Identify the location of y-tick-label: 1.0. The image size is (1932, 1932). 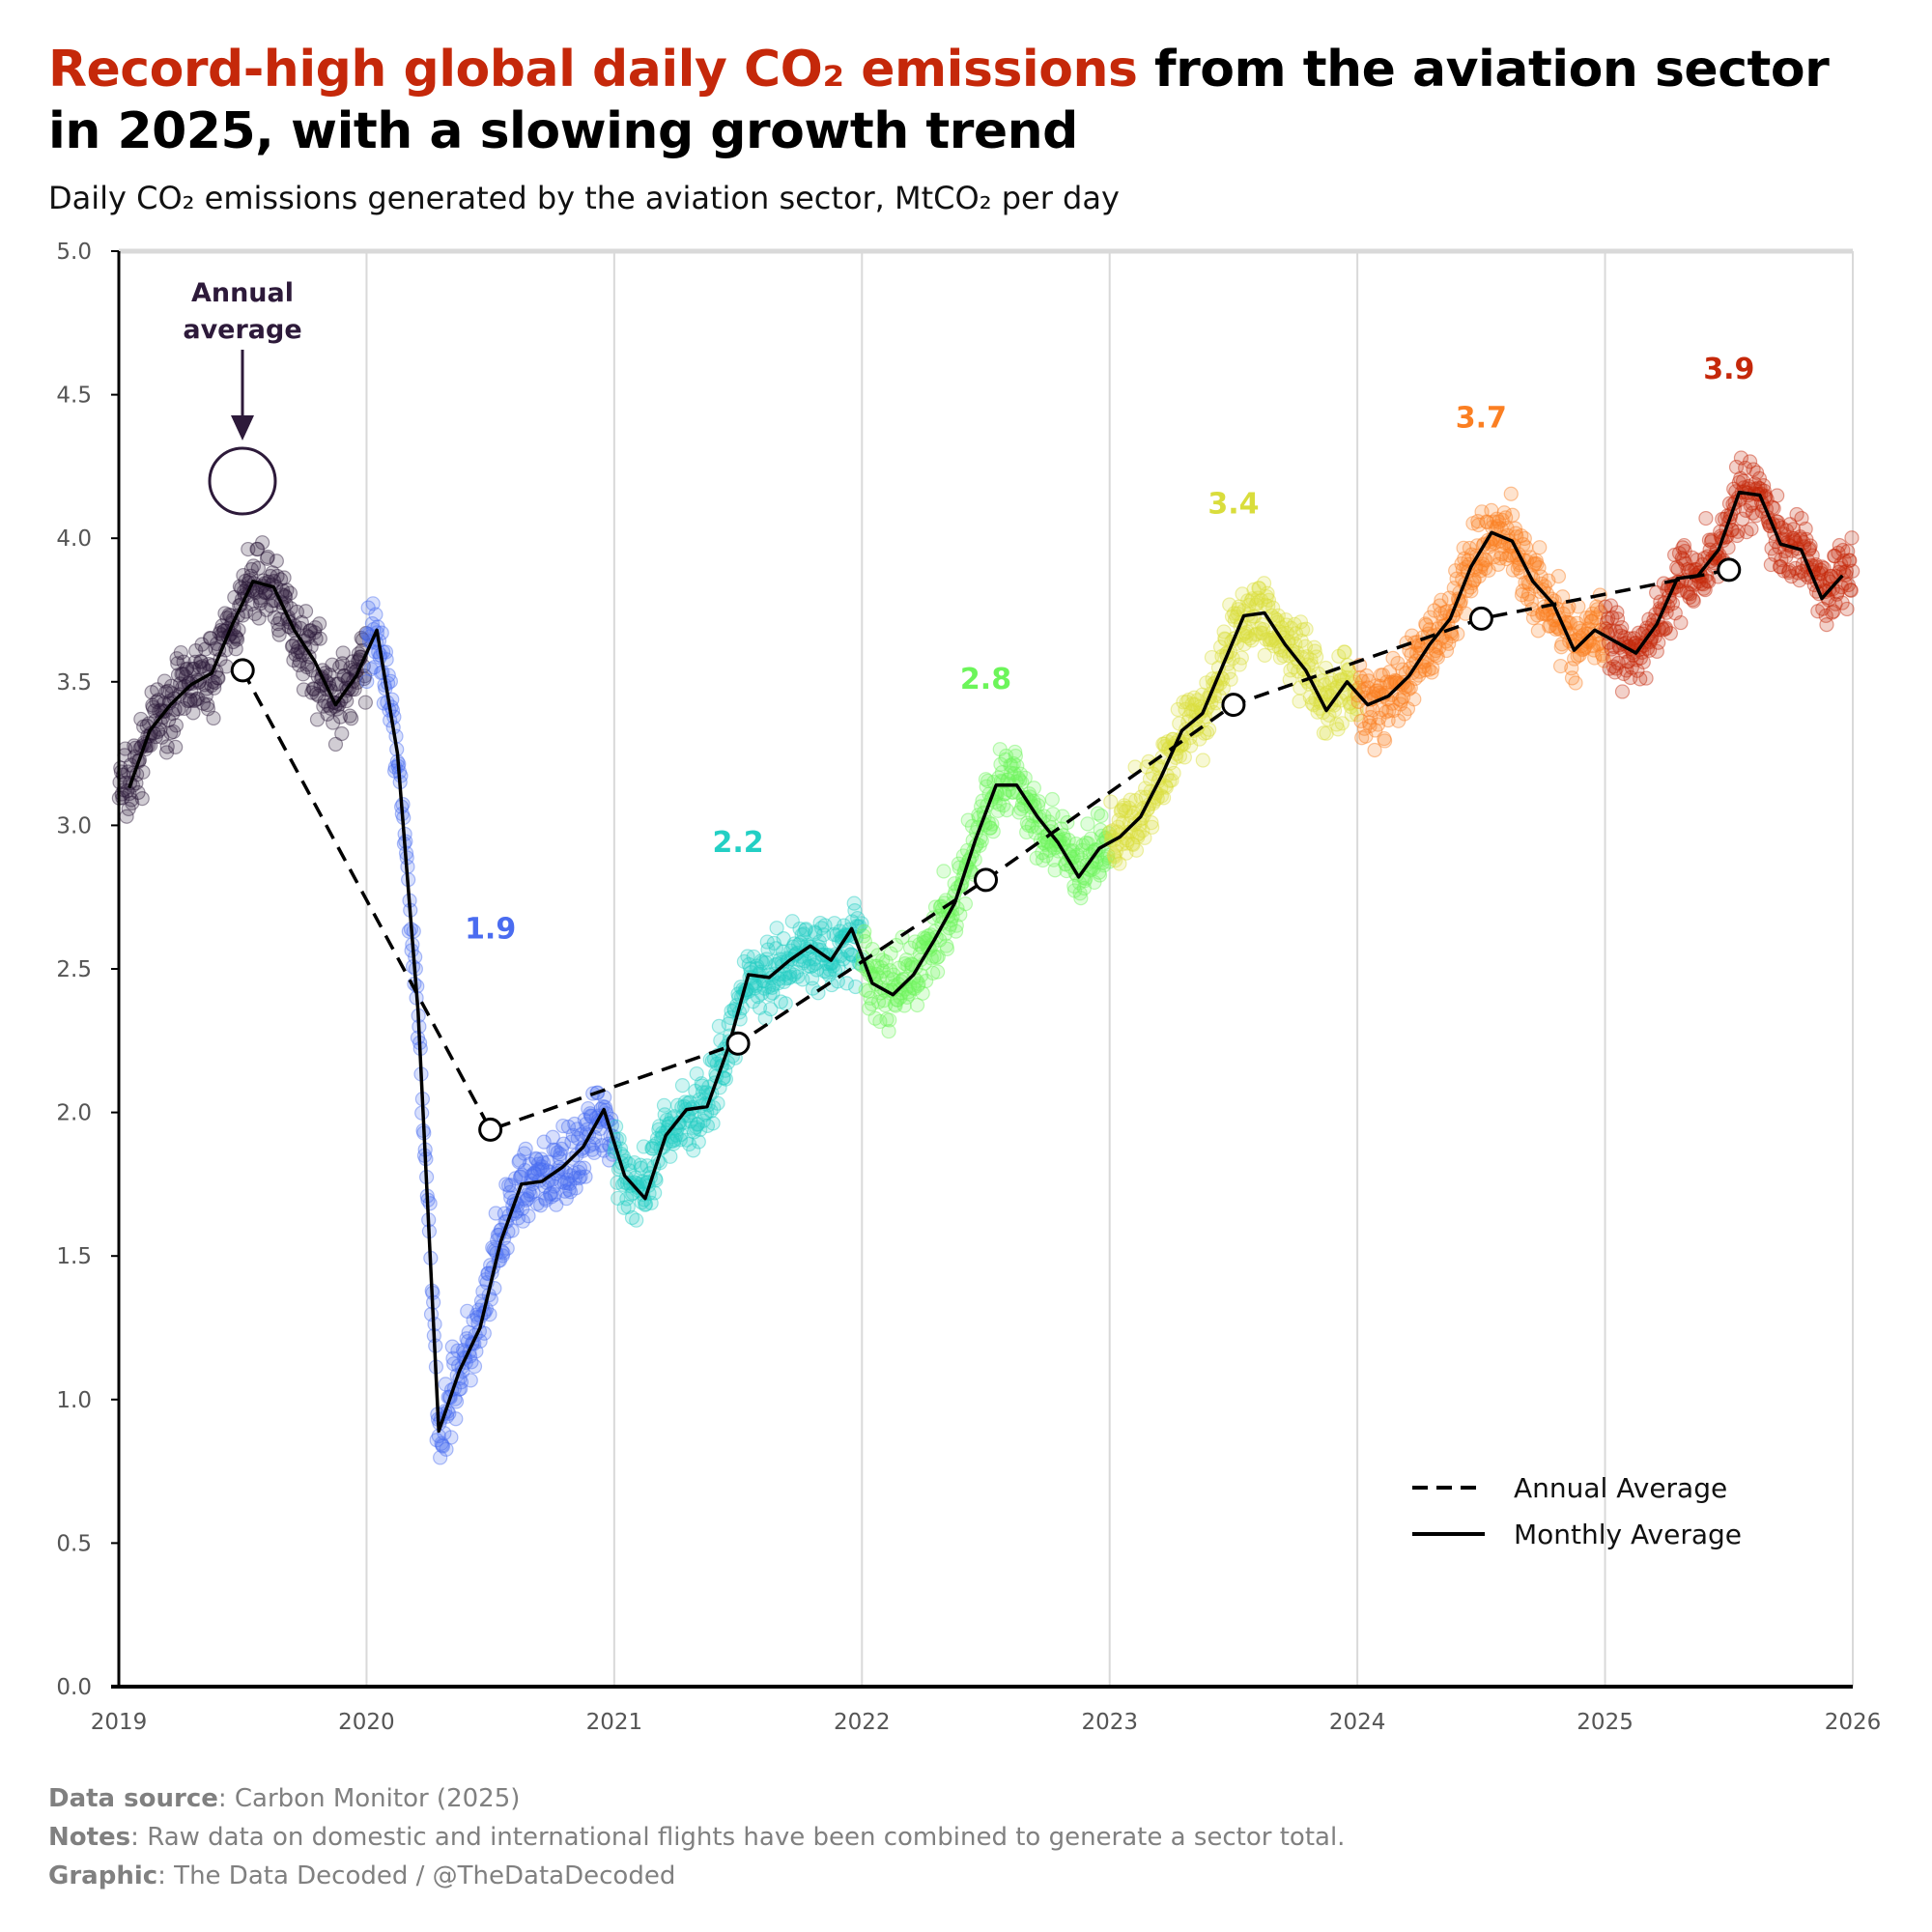
(74, 1400).